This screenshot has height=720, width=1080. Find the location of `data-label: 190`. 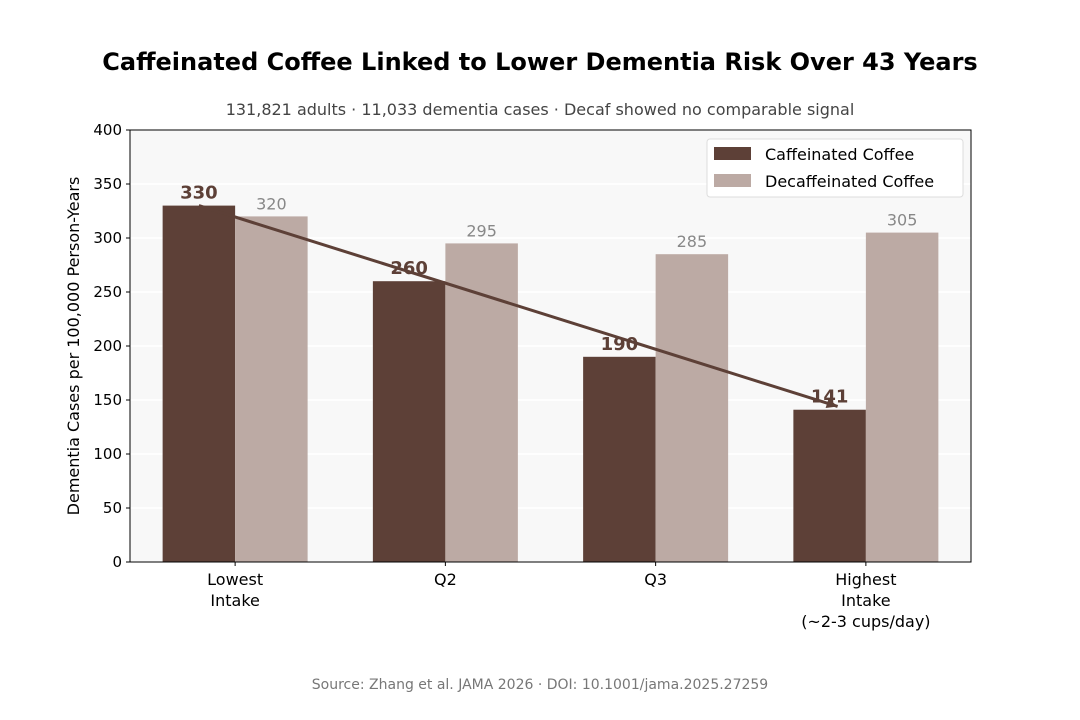

data-label: 190 is located at coordinates (620, 344).